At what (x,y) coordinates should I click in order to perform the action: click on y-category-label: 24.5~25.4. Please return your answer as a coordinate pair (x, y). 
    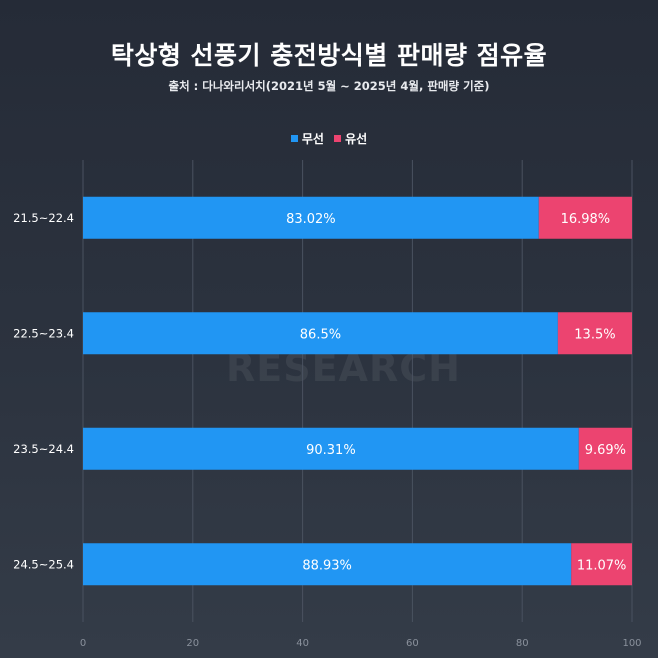
    Looking at the image, I should click on (43, 564).